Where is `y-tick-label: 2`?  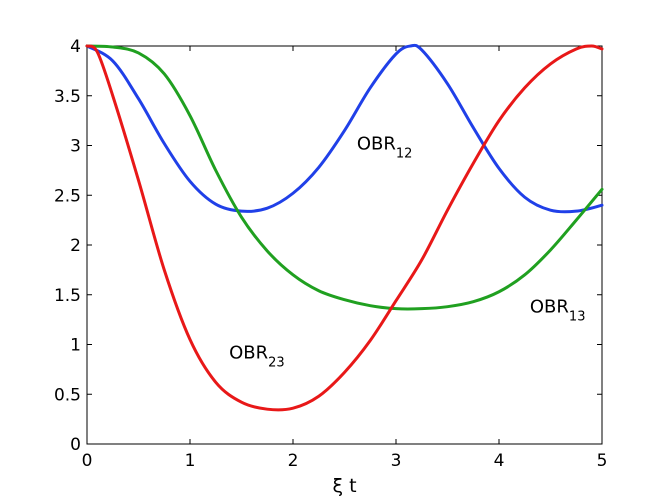 y-tick-label: 2 is located at coordinates (75, 246).